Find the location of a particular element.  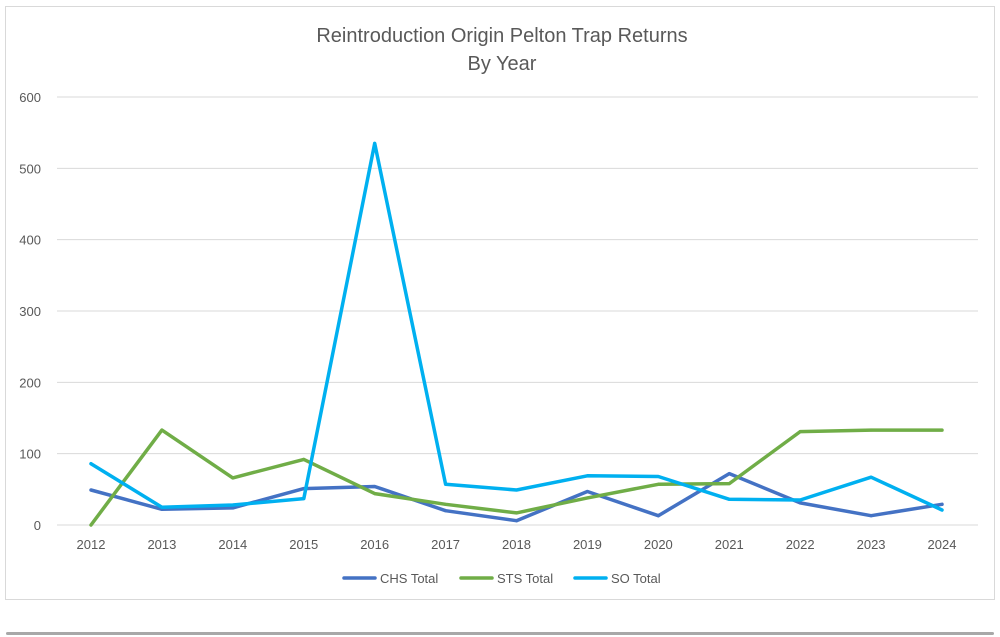

y-tick-label: 400 is located at coordinates (30, 240).